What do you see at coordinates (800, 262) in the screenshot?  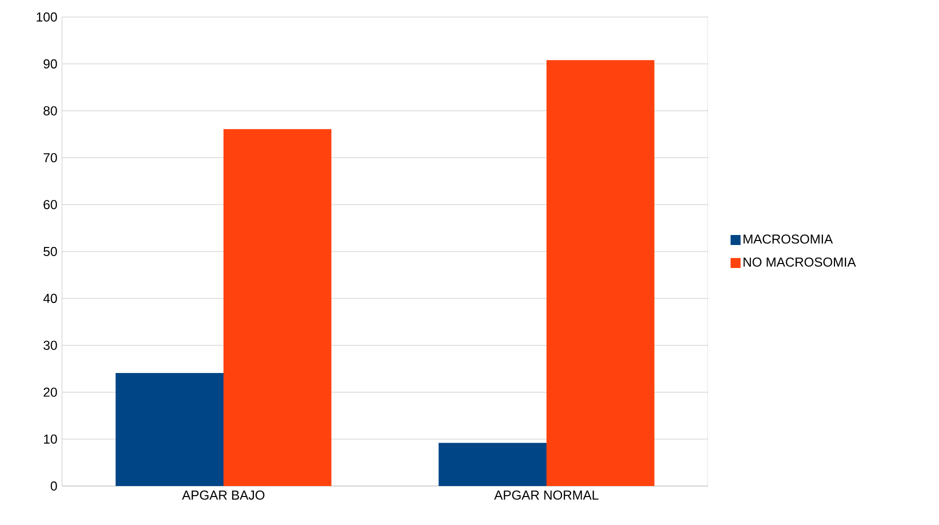 I see `legend-label: NO MACROSOMIA` at bounding box center [800, 262].